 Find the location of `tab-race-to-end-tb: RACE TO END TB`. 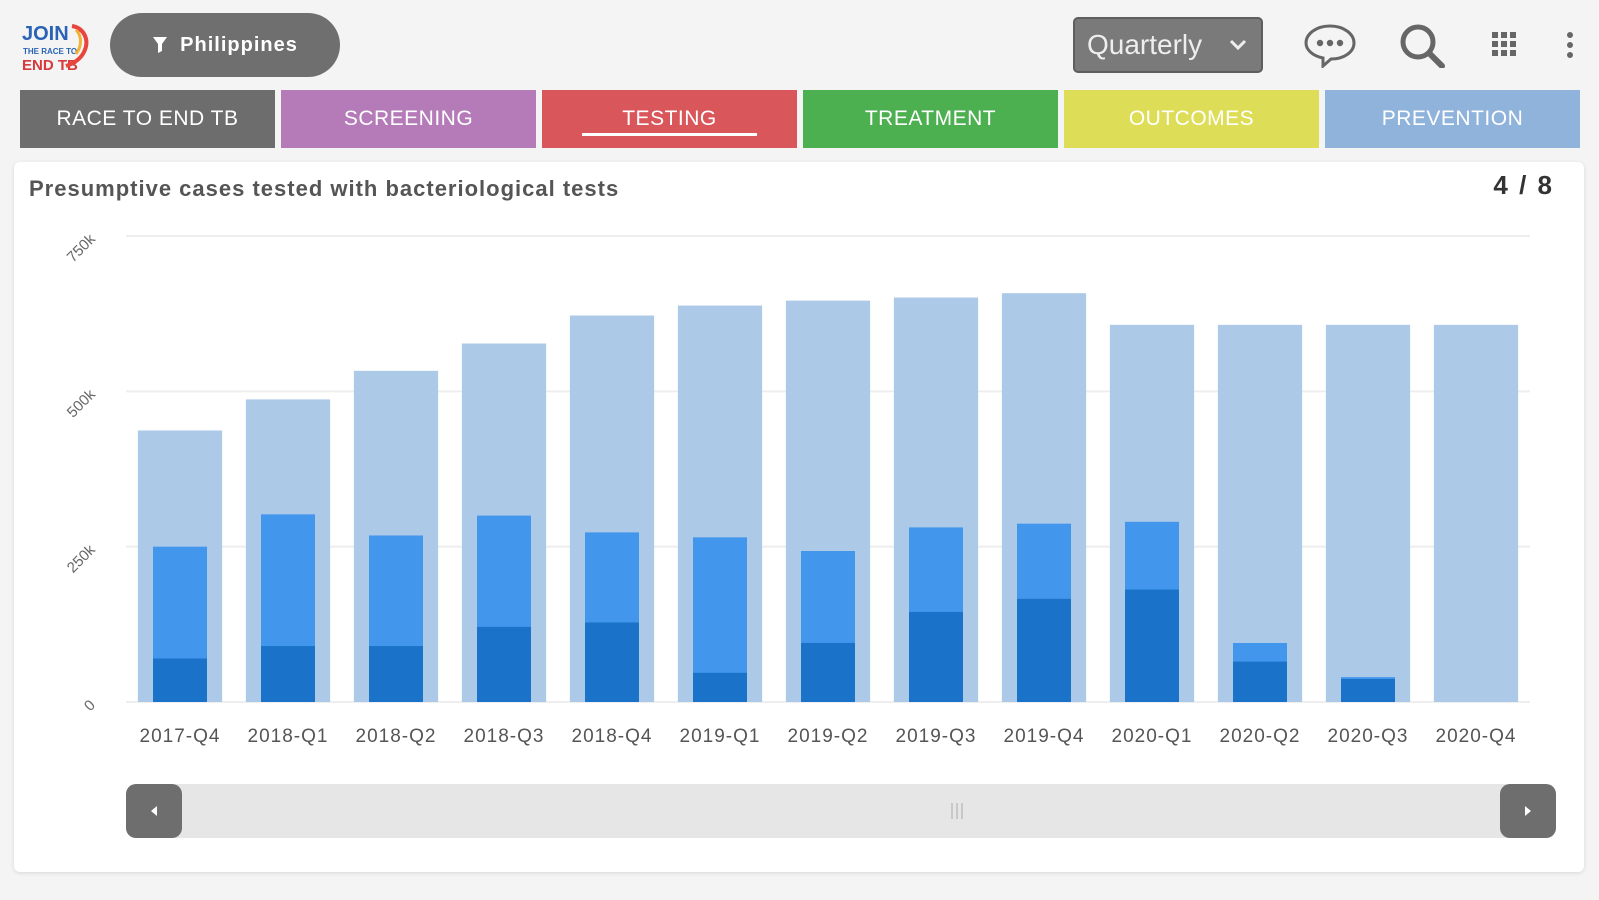

tab-race-to-end-tb: RACE TO END TB is located at coordinates (147, 119).